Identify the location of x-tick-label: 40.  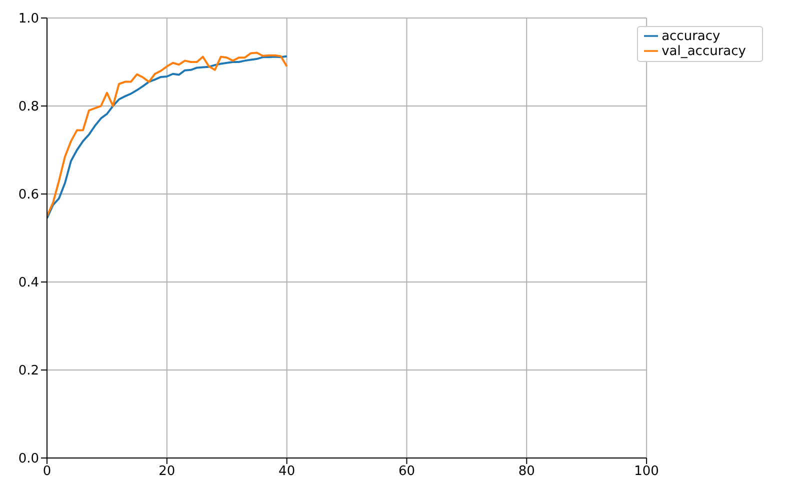
(287, 472).